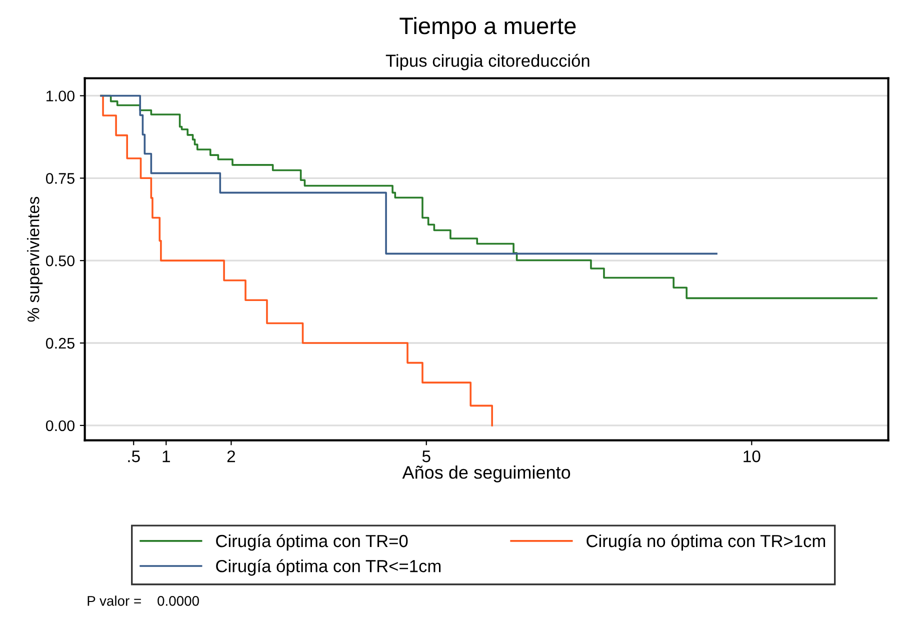 This screenshot has width=912, height=621. I want to click on y-tick-label: 0.50, so click(60, 260).